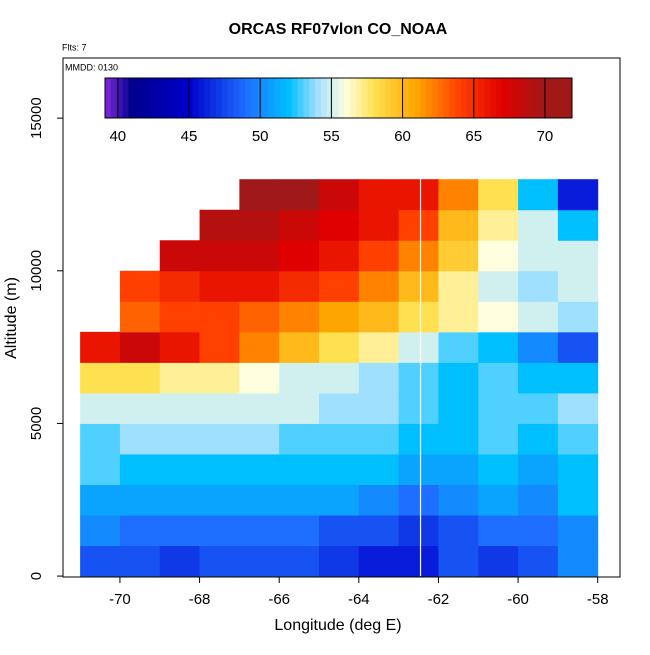  I want to click on y-tick-label: 0, so click(36, 576).